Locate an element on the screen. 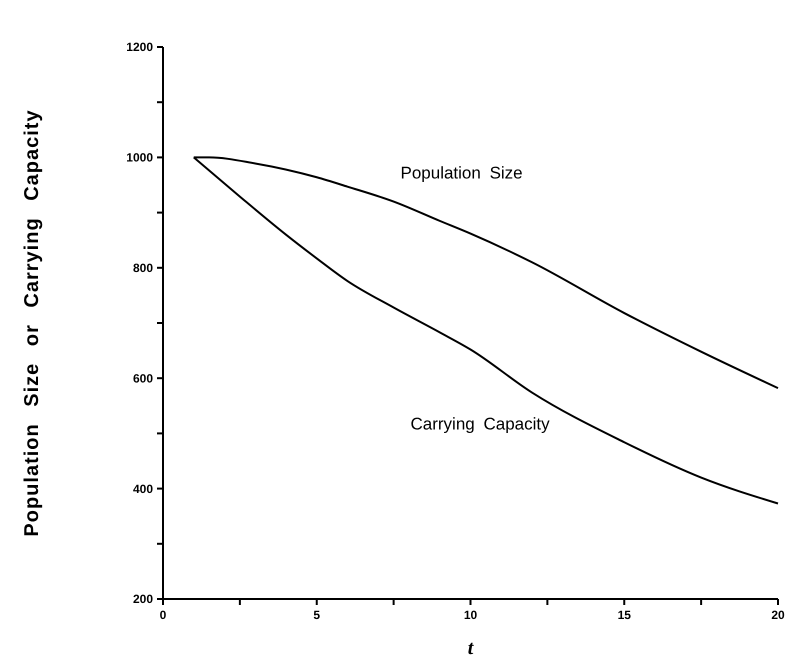  x-tick-label: 10 is located at coordinates (471, 615).